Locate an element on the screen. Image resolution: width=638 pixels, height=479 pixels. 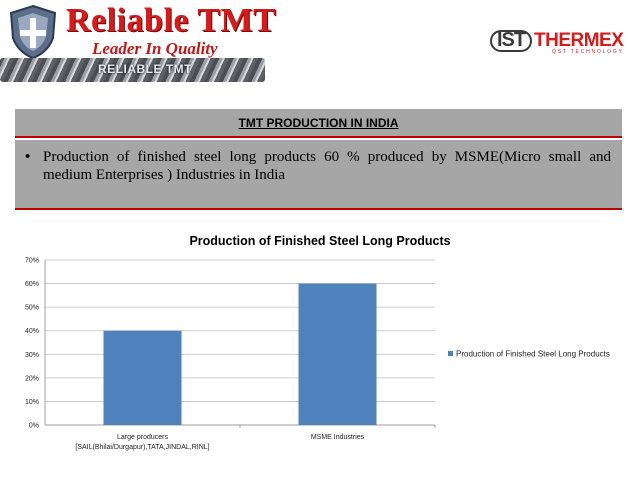
thermex-logo-text: THERMEX is located at coordinates (579, 40).